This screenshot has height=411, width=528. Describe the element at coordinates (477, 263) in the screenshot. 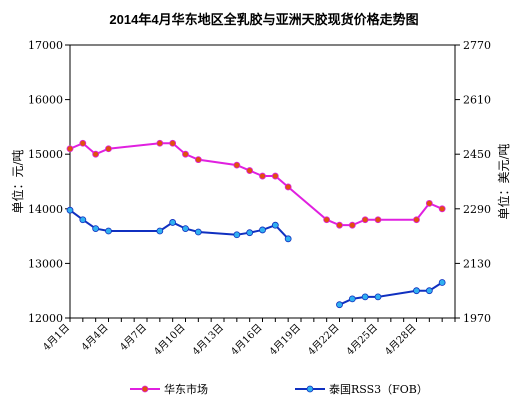

I see `right-tick-label: 2130` at that location.